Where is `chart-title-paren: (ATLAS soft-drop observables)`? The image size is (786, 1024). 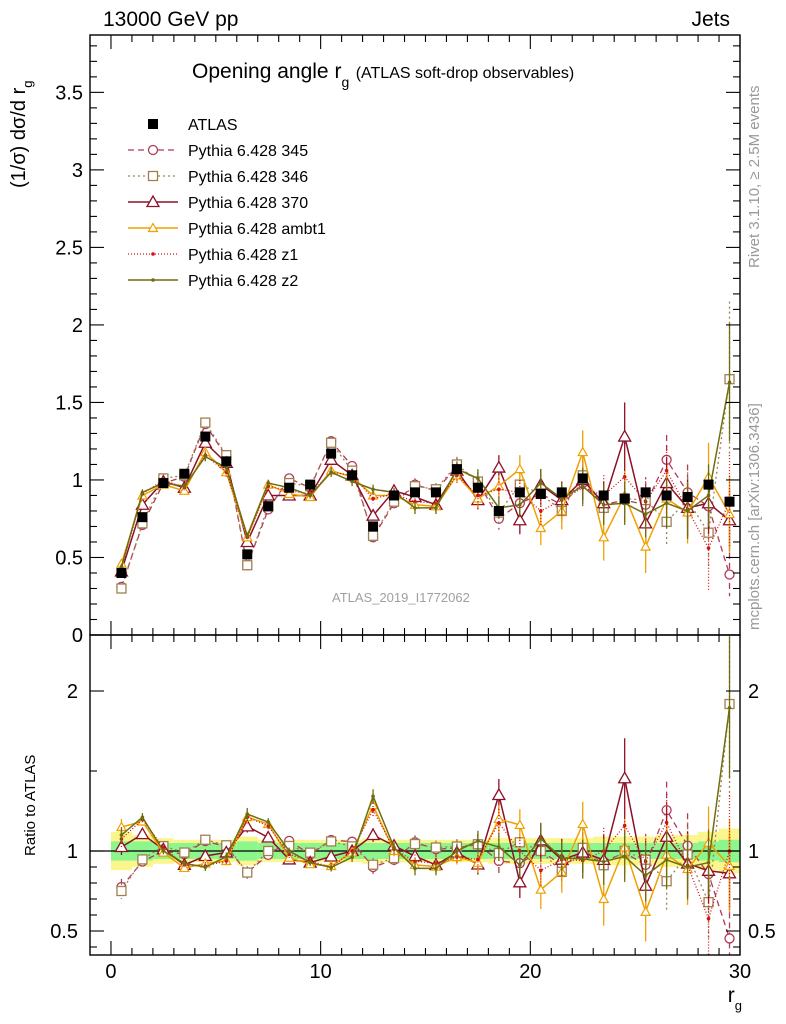 chart-title-paren: (ATLAS soft-drop observables) is located at coordinates (465, 73).